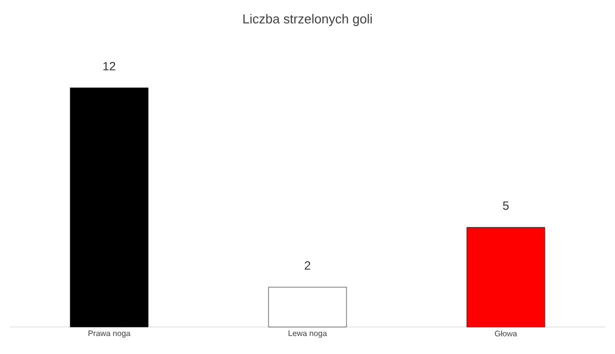 Image resolution: width=615 pixels, height=354 pixels. Describe the element at coordinates (307, 20) in the screenshot. I see `chart-title: Liczba strzelonych goli` at that location.